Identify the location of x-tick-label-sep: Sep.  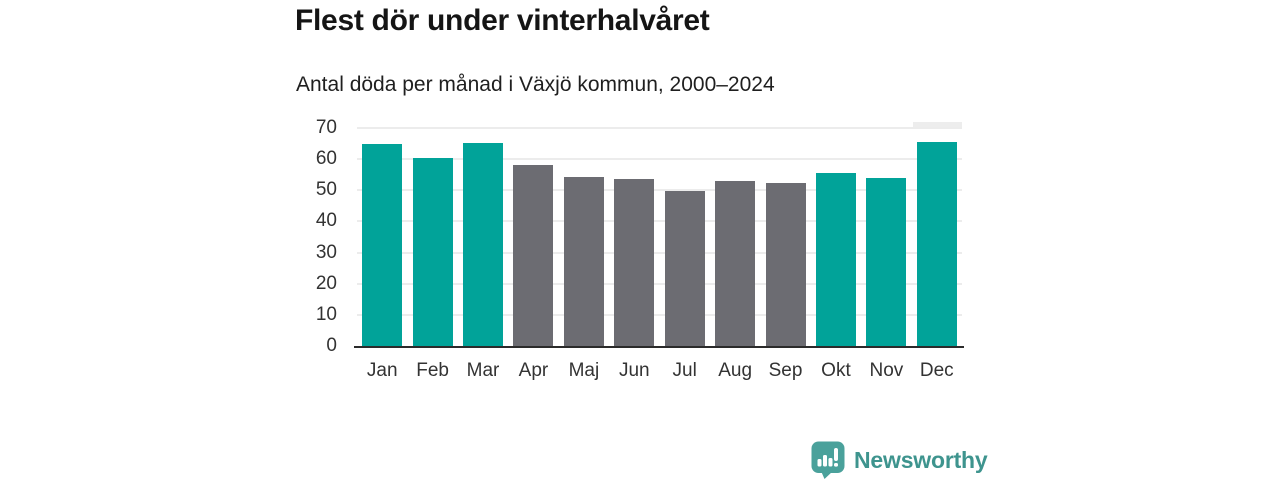
(785, 370).